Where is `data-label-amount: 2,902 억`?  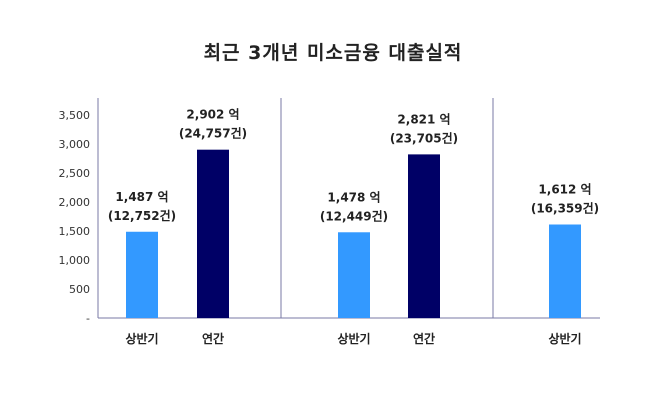
data-label-amount: 2,902 억 is located at coordinates (212, 115).